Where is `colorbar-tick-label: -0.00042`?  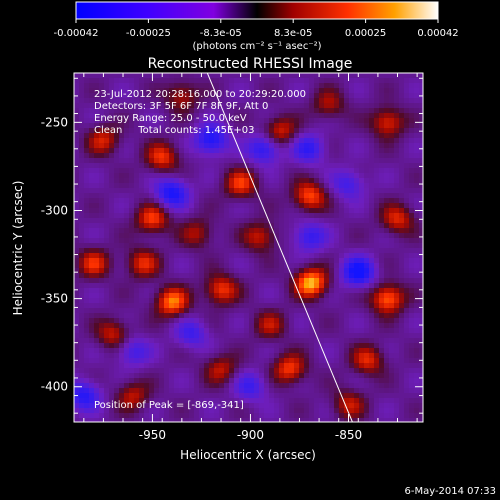
colorbar-tick-label: -0.00042 is located at coordinates (76, 33).